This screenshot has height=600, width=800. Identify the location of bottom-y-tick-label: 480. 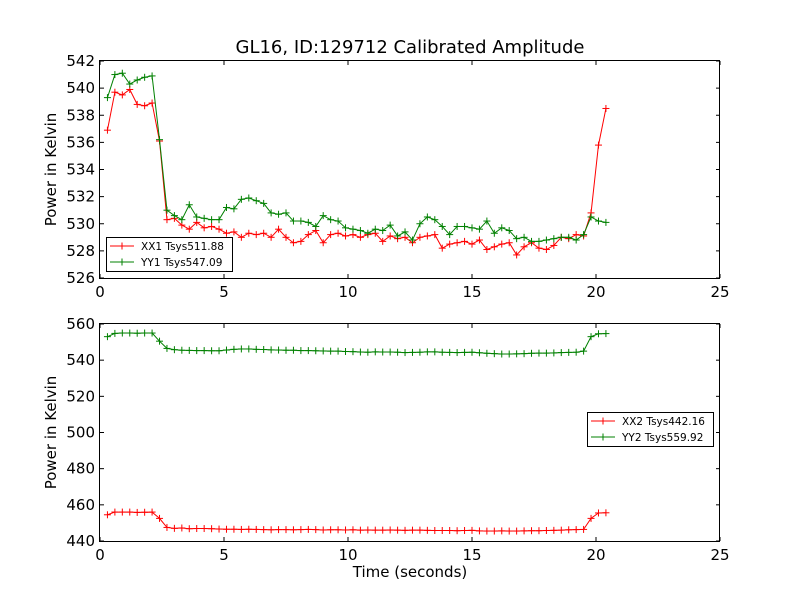
(80, 469).